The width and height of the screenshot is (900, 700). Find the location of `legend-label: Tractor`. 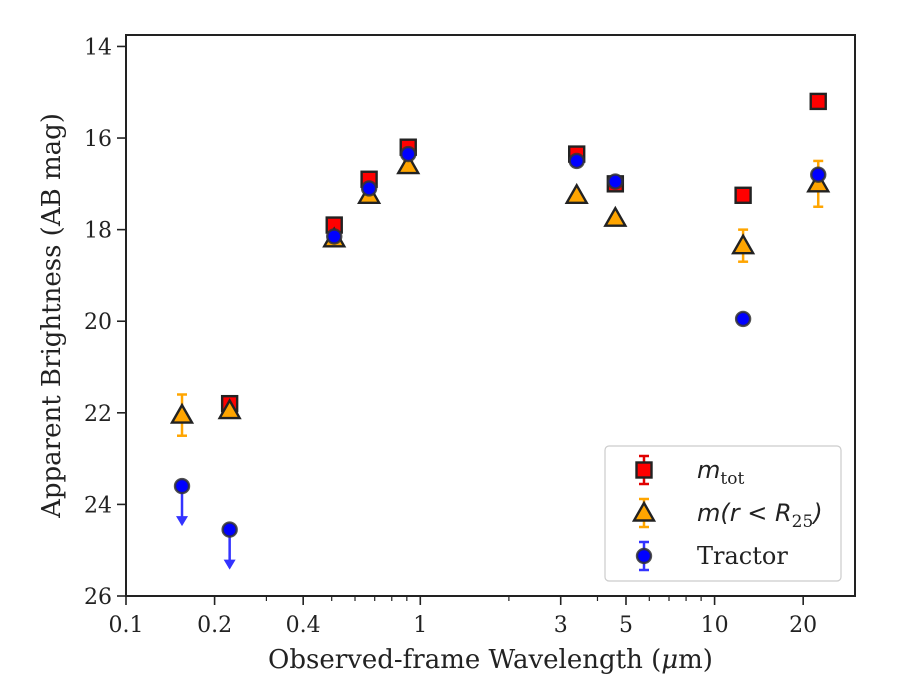

legend-label: Tractor is located at coordinates (742, 556).